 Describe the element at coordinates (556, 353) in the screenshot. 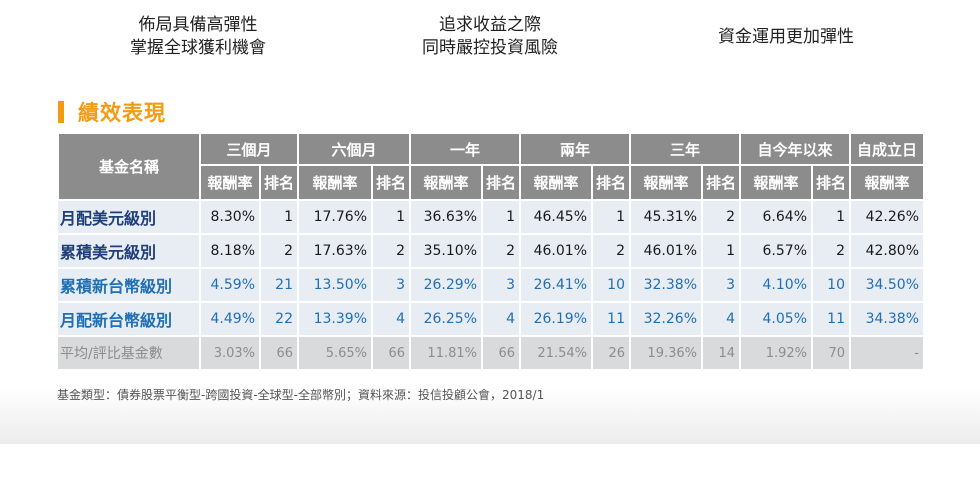

I see `return-cell: 21.54%` at that location.